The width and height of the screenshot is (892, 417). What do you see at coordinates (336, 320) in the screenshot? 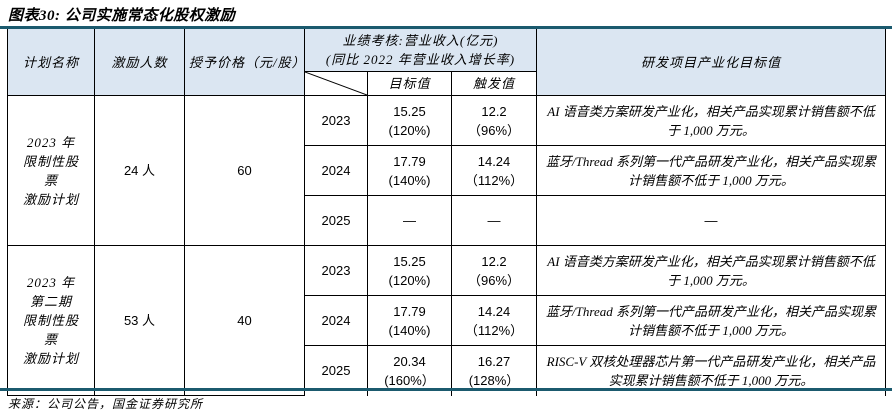
I see `plan2-year-cell: 2024` at bounding box center [336, 320].